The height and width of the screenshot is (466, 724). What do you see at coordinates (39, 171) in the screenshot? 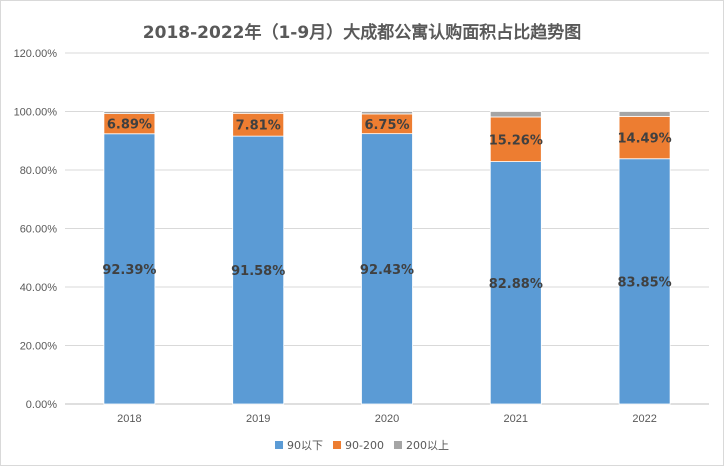
I see `y-tick-label: 80.00%` at bounding box center [39, 171].